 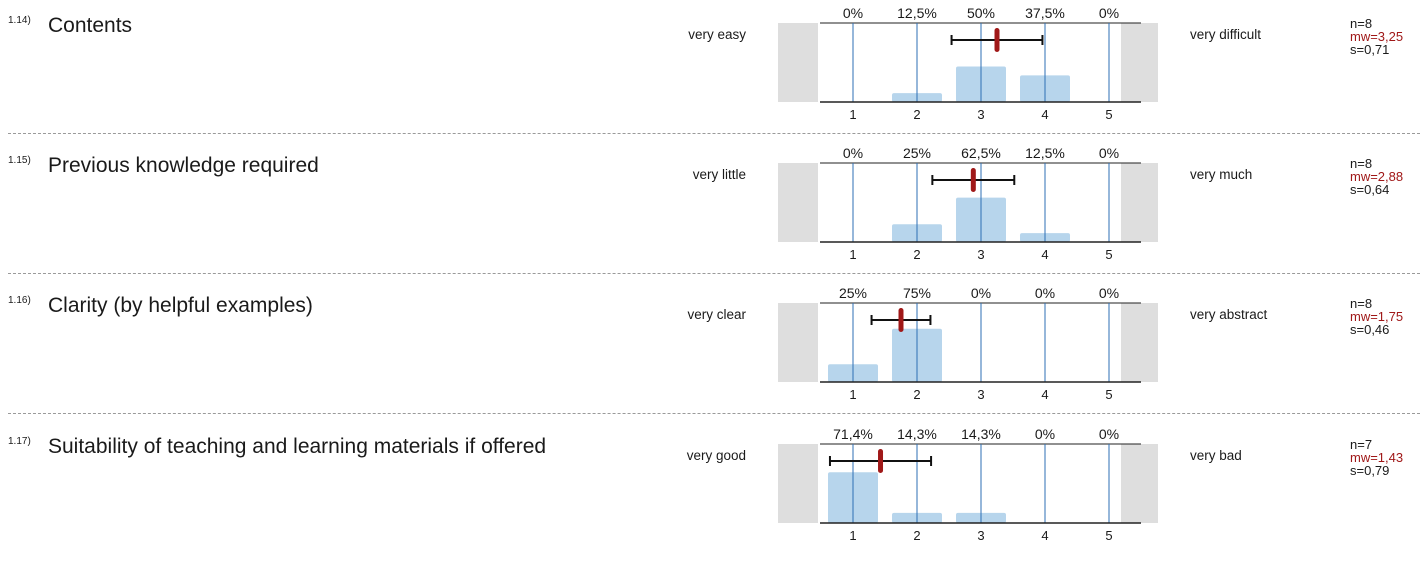 What do you see at coordinates (1370, 470) in the screenshot?
I see `stat-sd: s=0,79` at bounding box center [1370, 470].